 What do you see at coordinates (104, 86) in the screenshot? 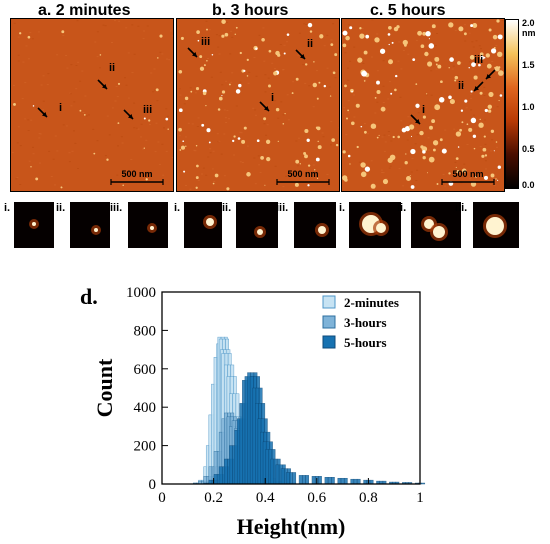
I see `marker-arrow-head` at bounding box center [104, 86].